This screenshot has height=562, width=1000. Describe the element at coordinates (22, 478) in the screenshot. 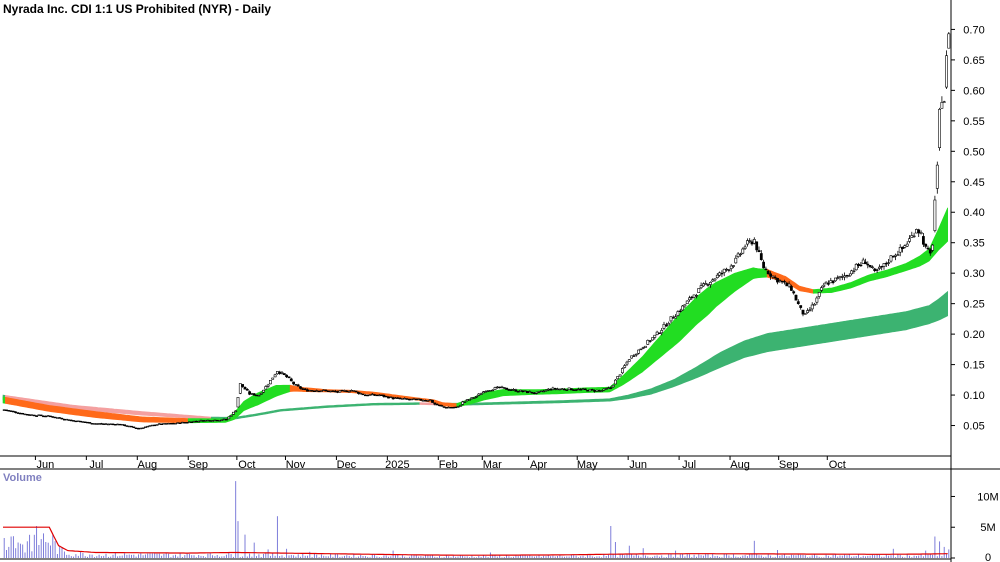

I see `volume-panel-label: Volume` at that location.